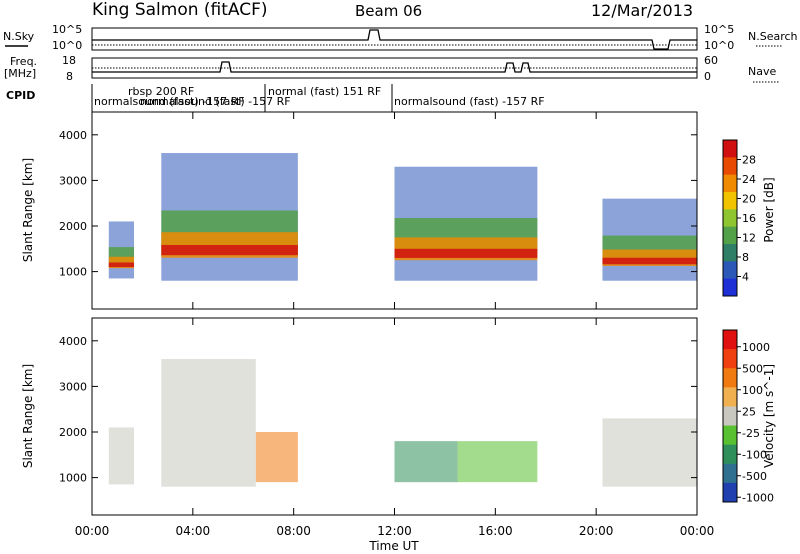  Describe the element at coordinates (394, 531) in the screenshot. I see `x-tick-label: 12:00` at that location.